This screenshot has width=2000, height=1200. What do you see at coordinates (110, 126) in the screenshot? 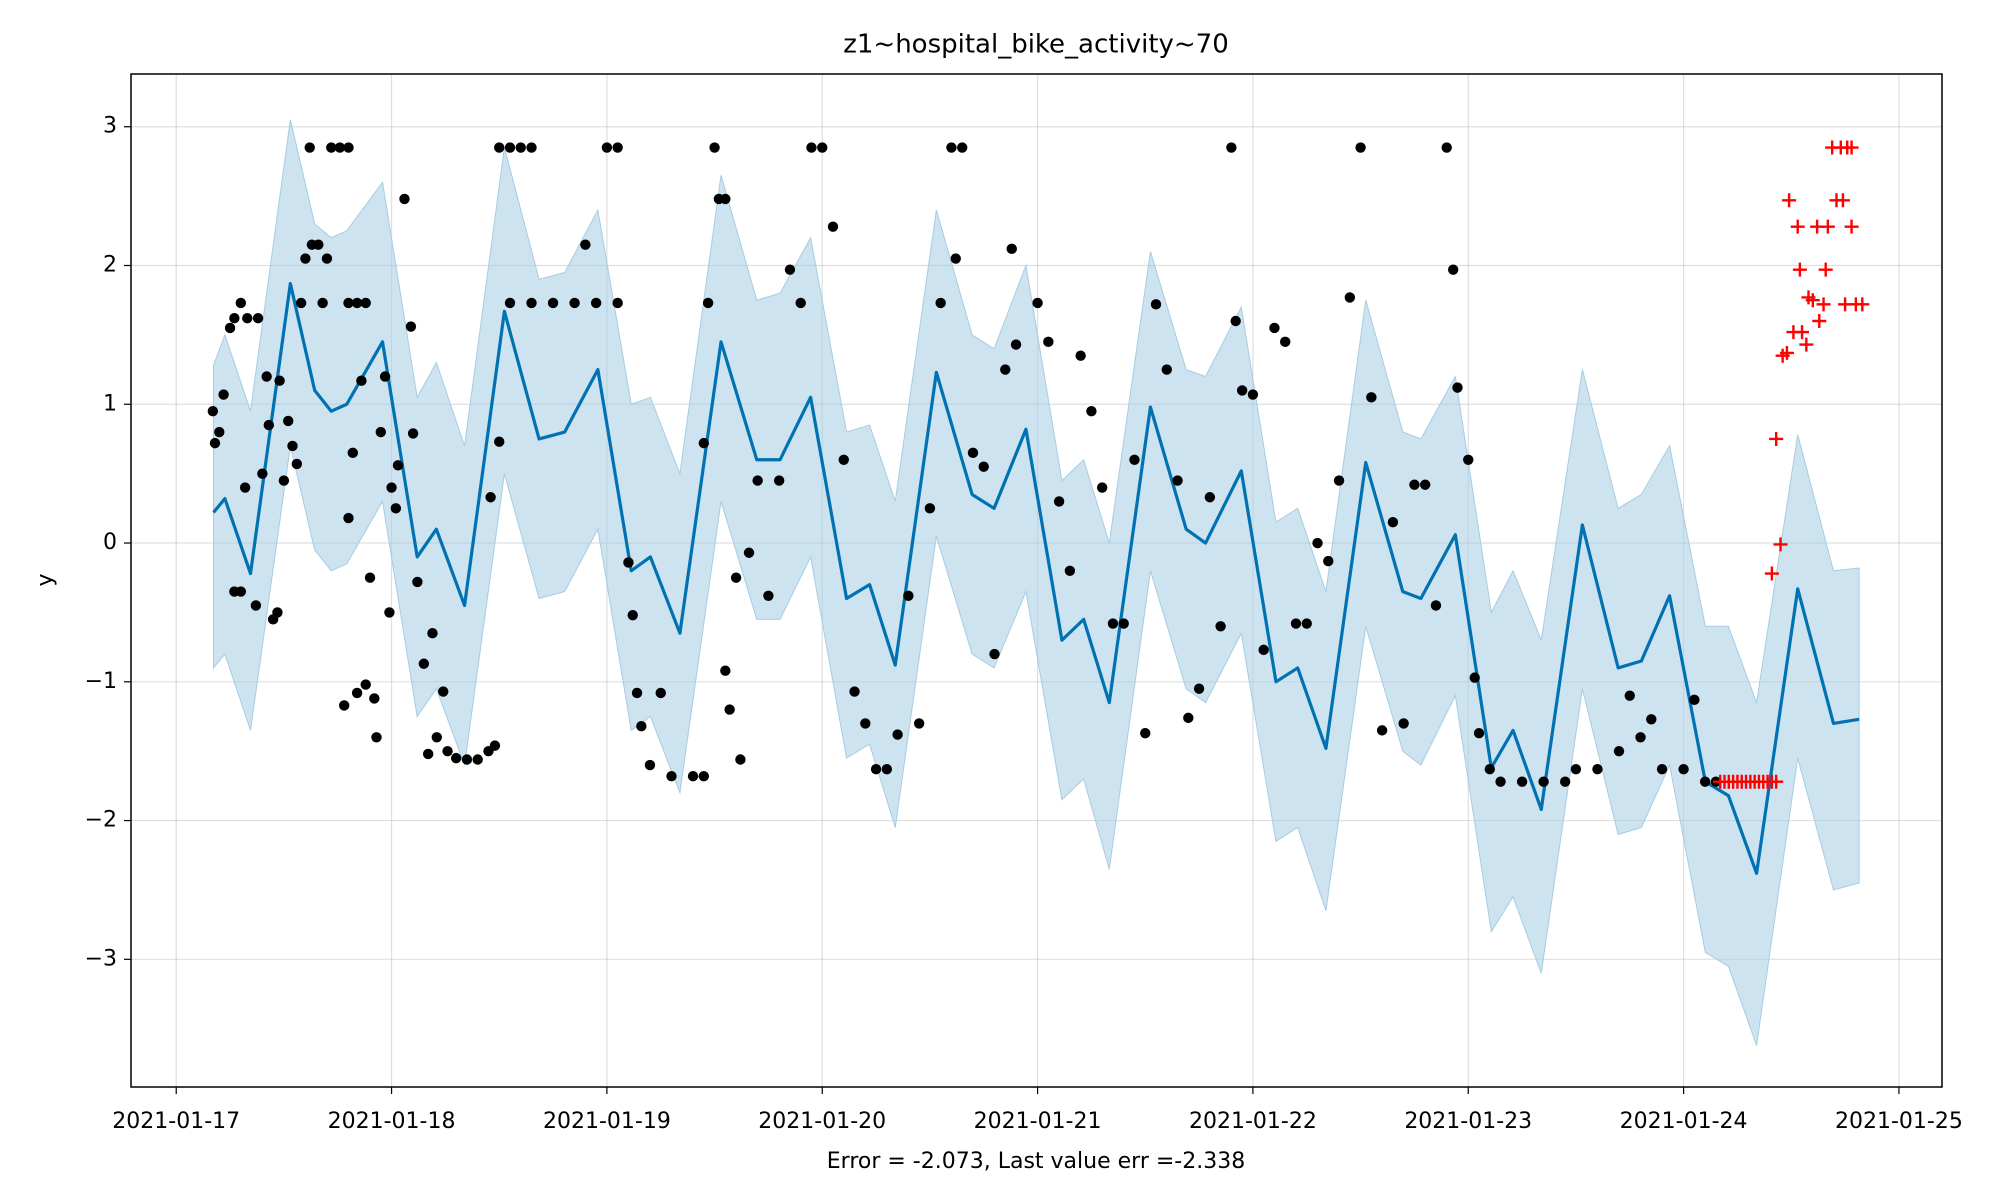
I see `y-tick-label: 3` at bounding box center [110, 126].